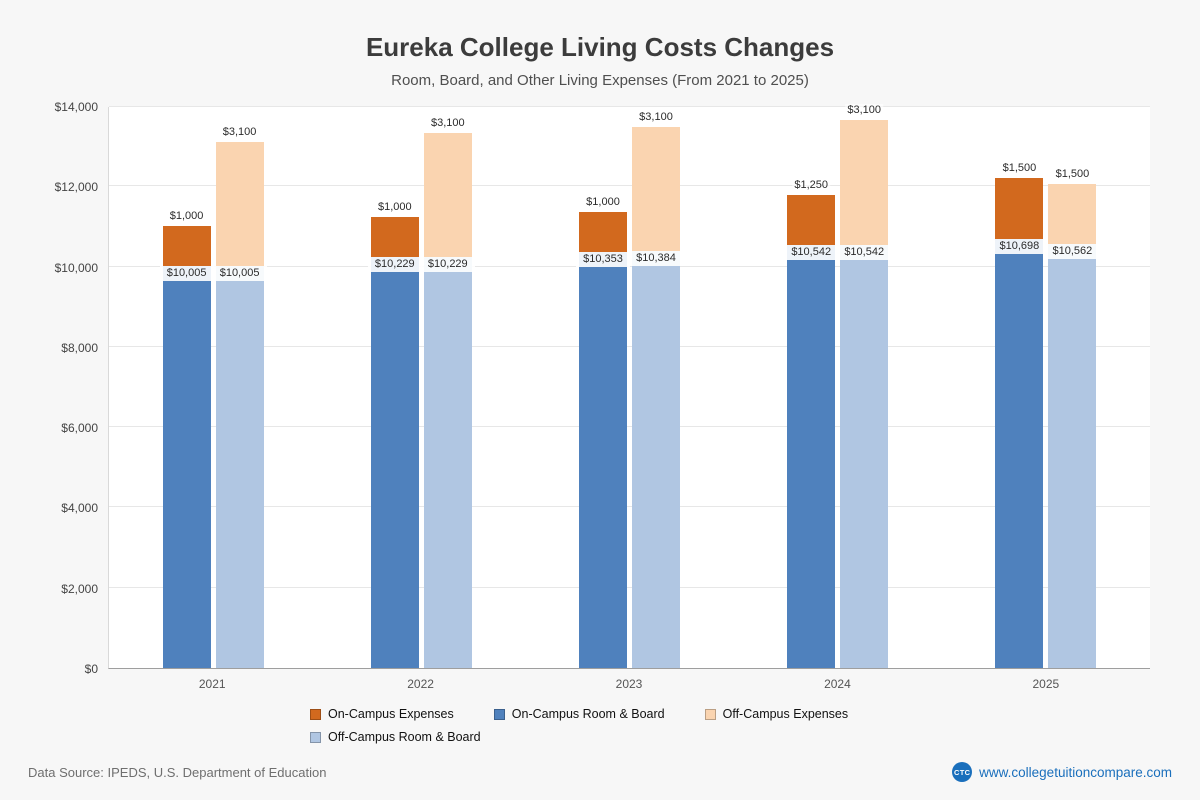 The width and height of the screenshot is (1200, 800). I want to click on room-board-value-label: $10,384, so click(656, 259).